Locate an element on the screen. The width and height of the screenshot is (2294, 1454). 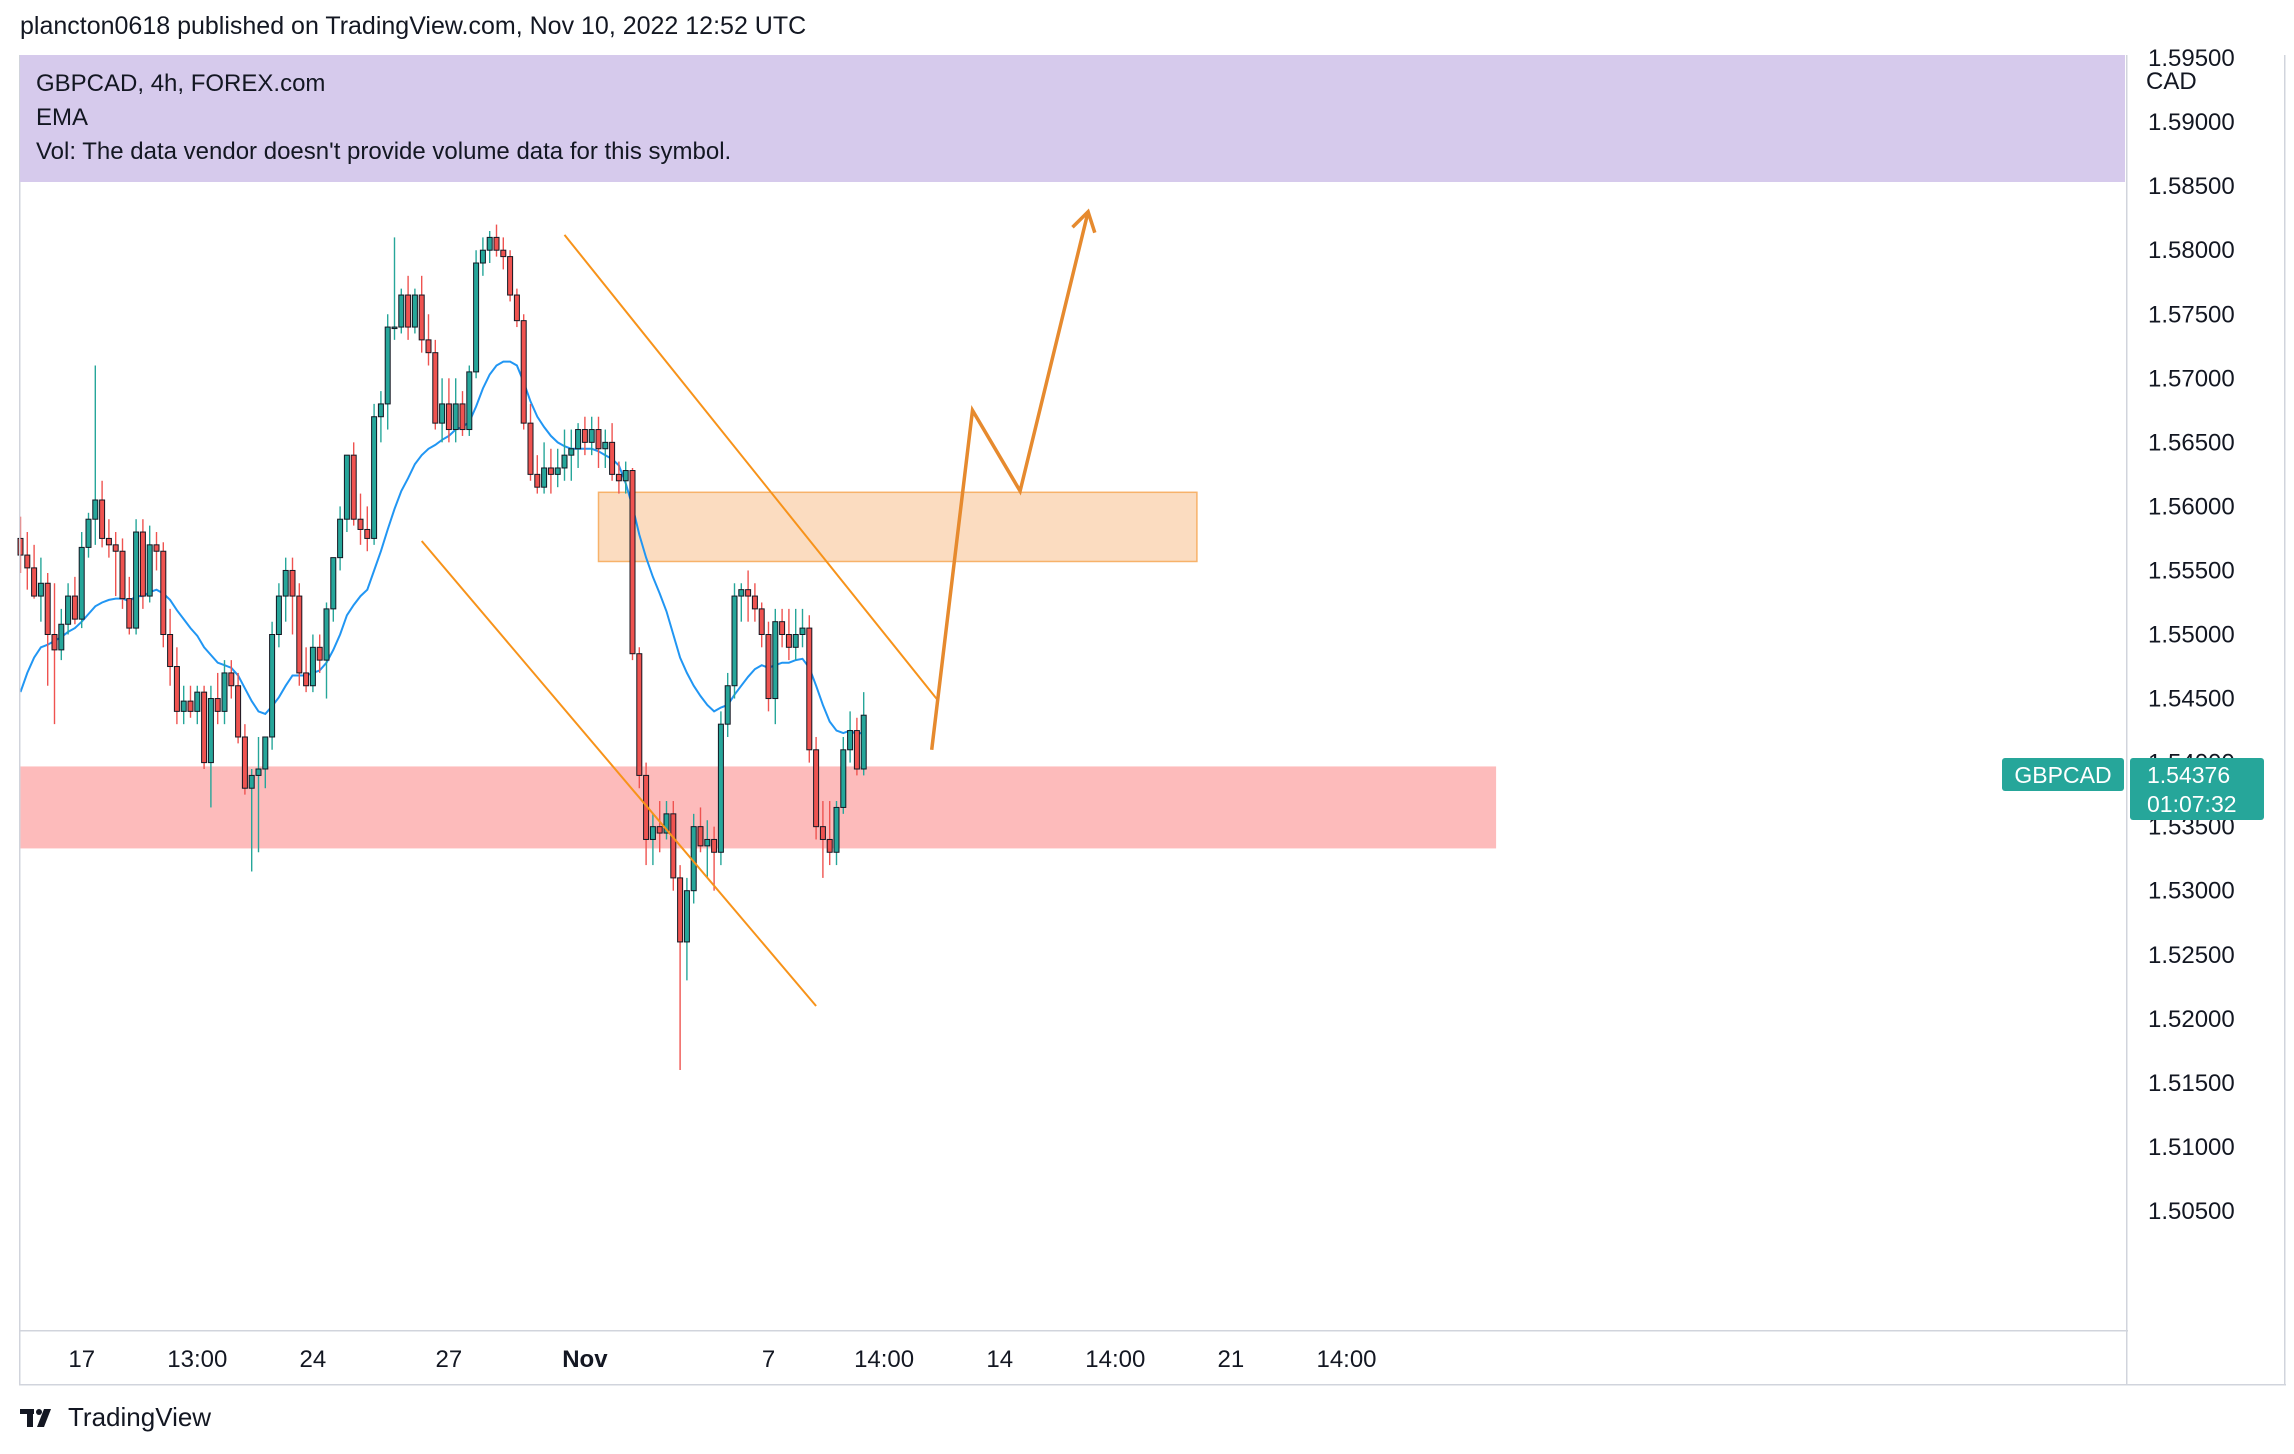
price-tag-symbol: GBPCAD is located at coordinates (2062, 775).